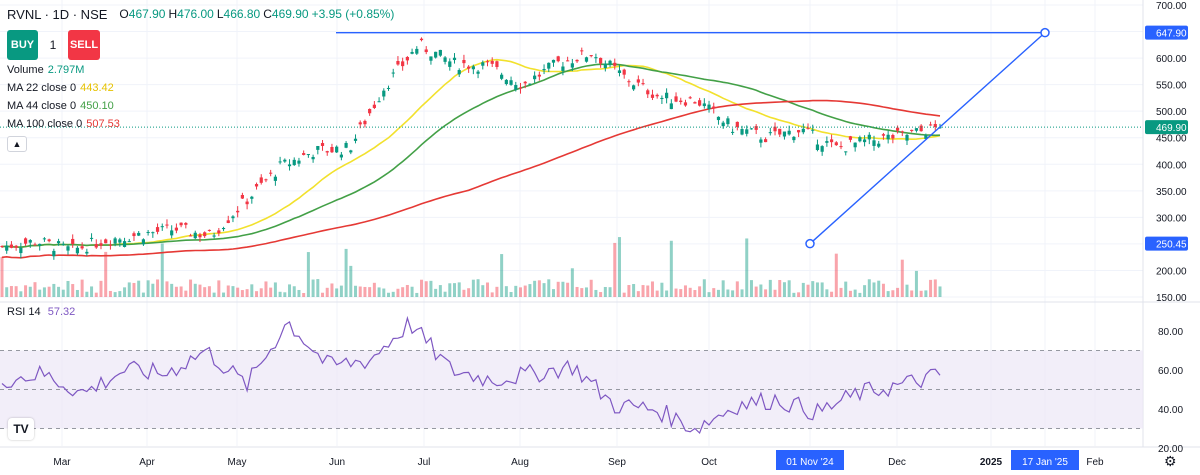 The width and height of the screenshot is (1200, 475). What do you see at coordinates (53, 45) in the screenshot?
I see `quantity-field: 1` at bounding box center [53, 45].